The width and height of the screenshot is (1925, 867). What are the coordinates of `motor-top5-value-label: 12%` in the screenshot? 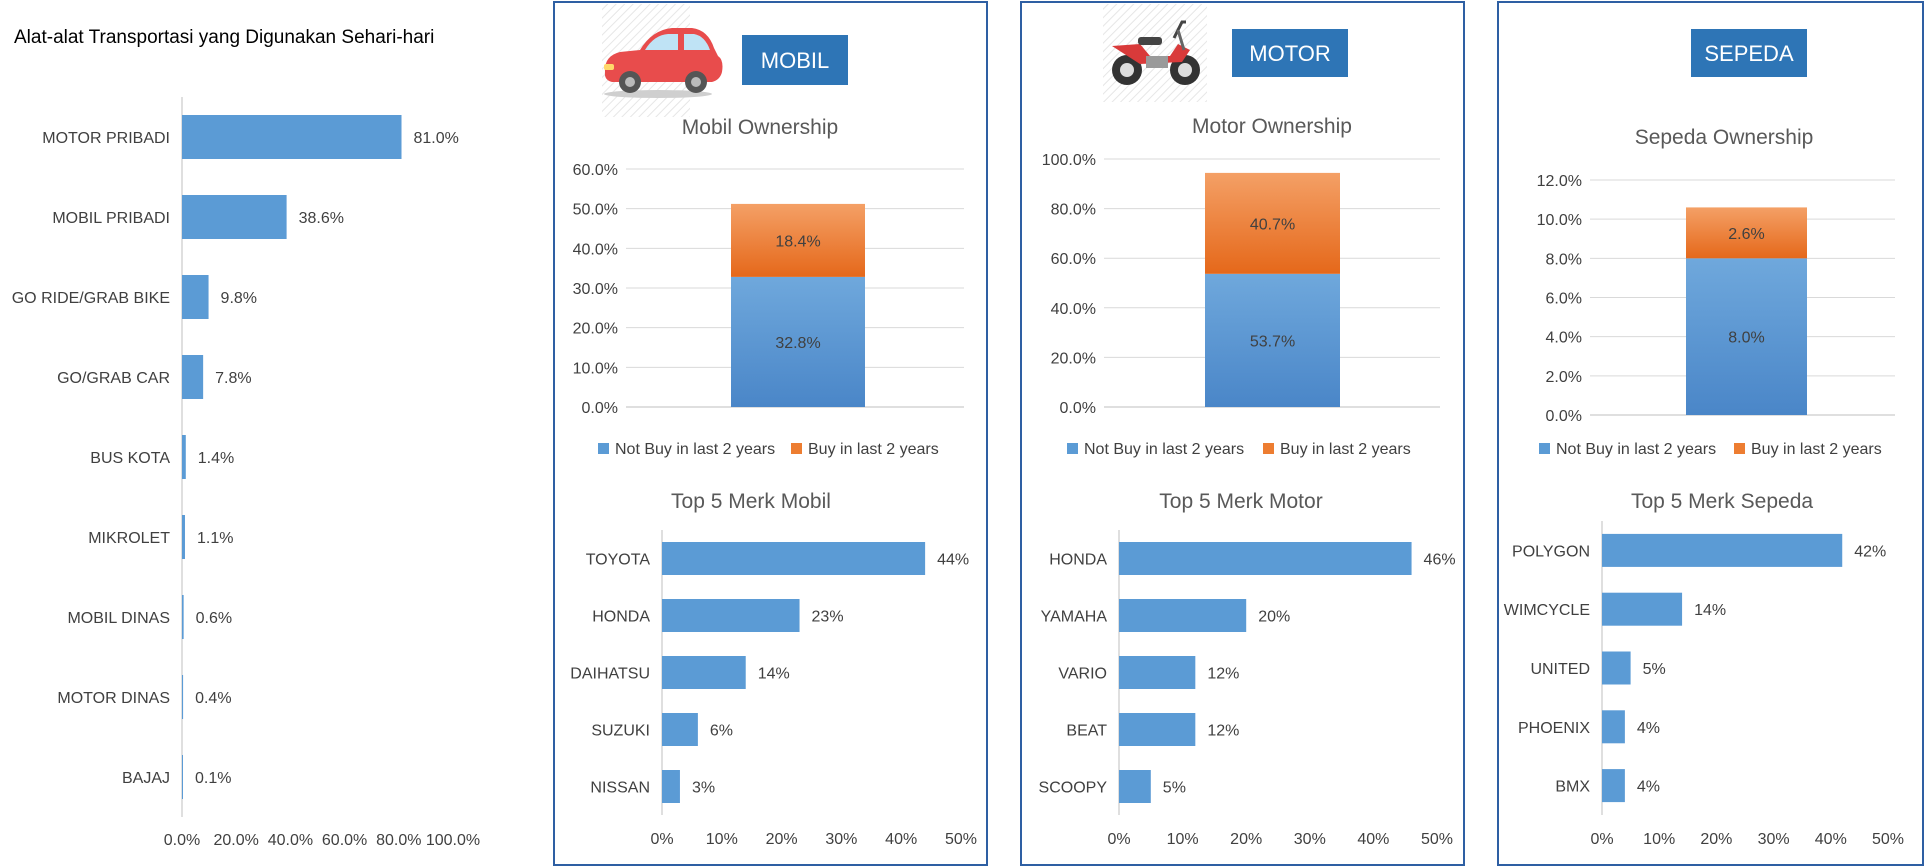 It's located at (1223, 674).